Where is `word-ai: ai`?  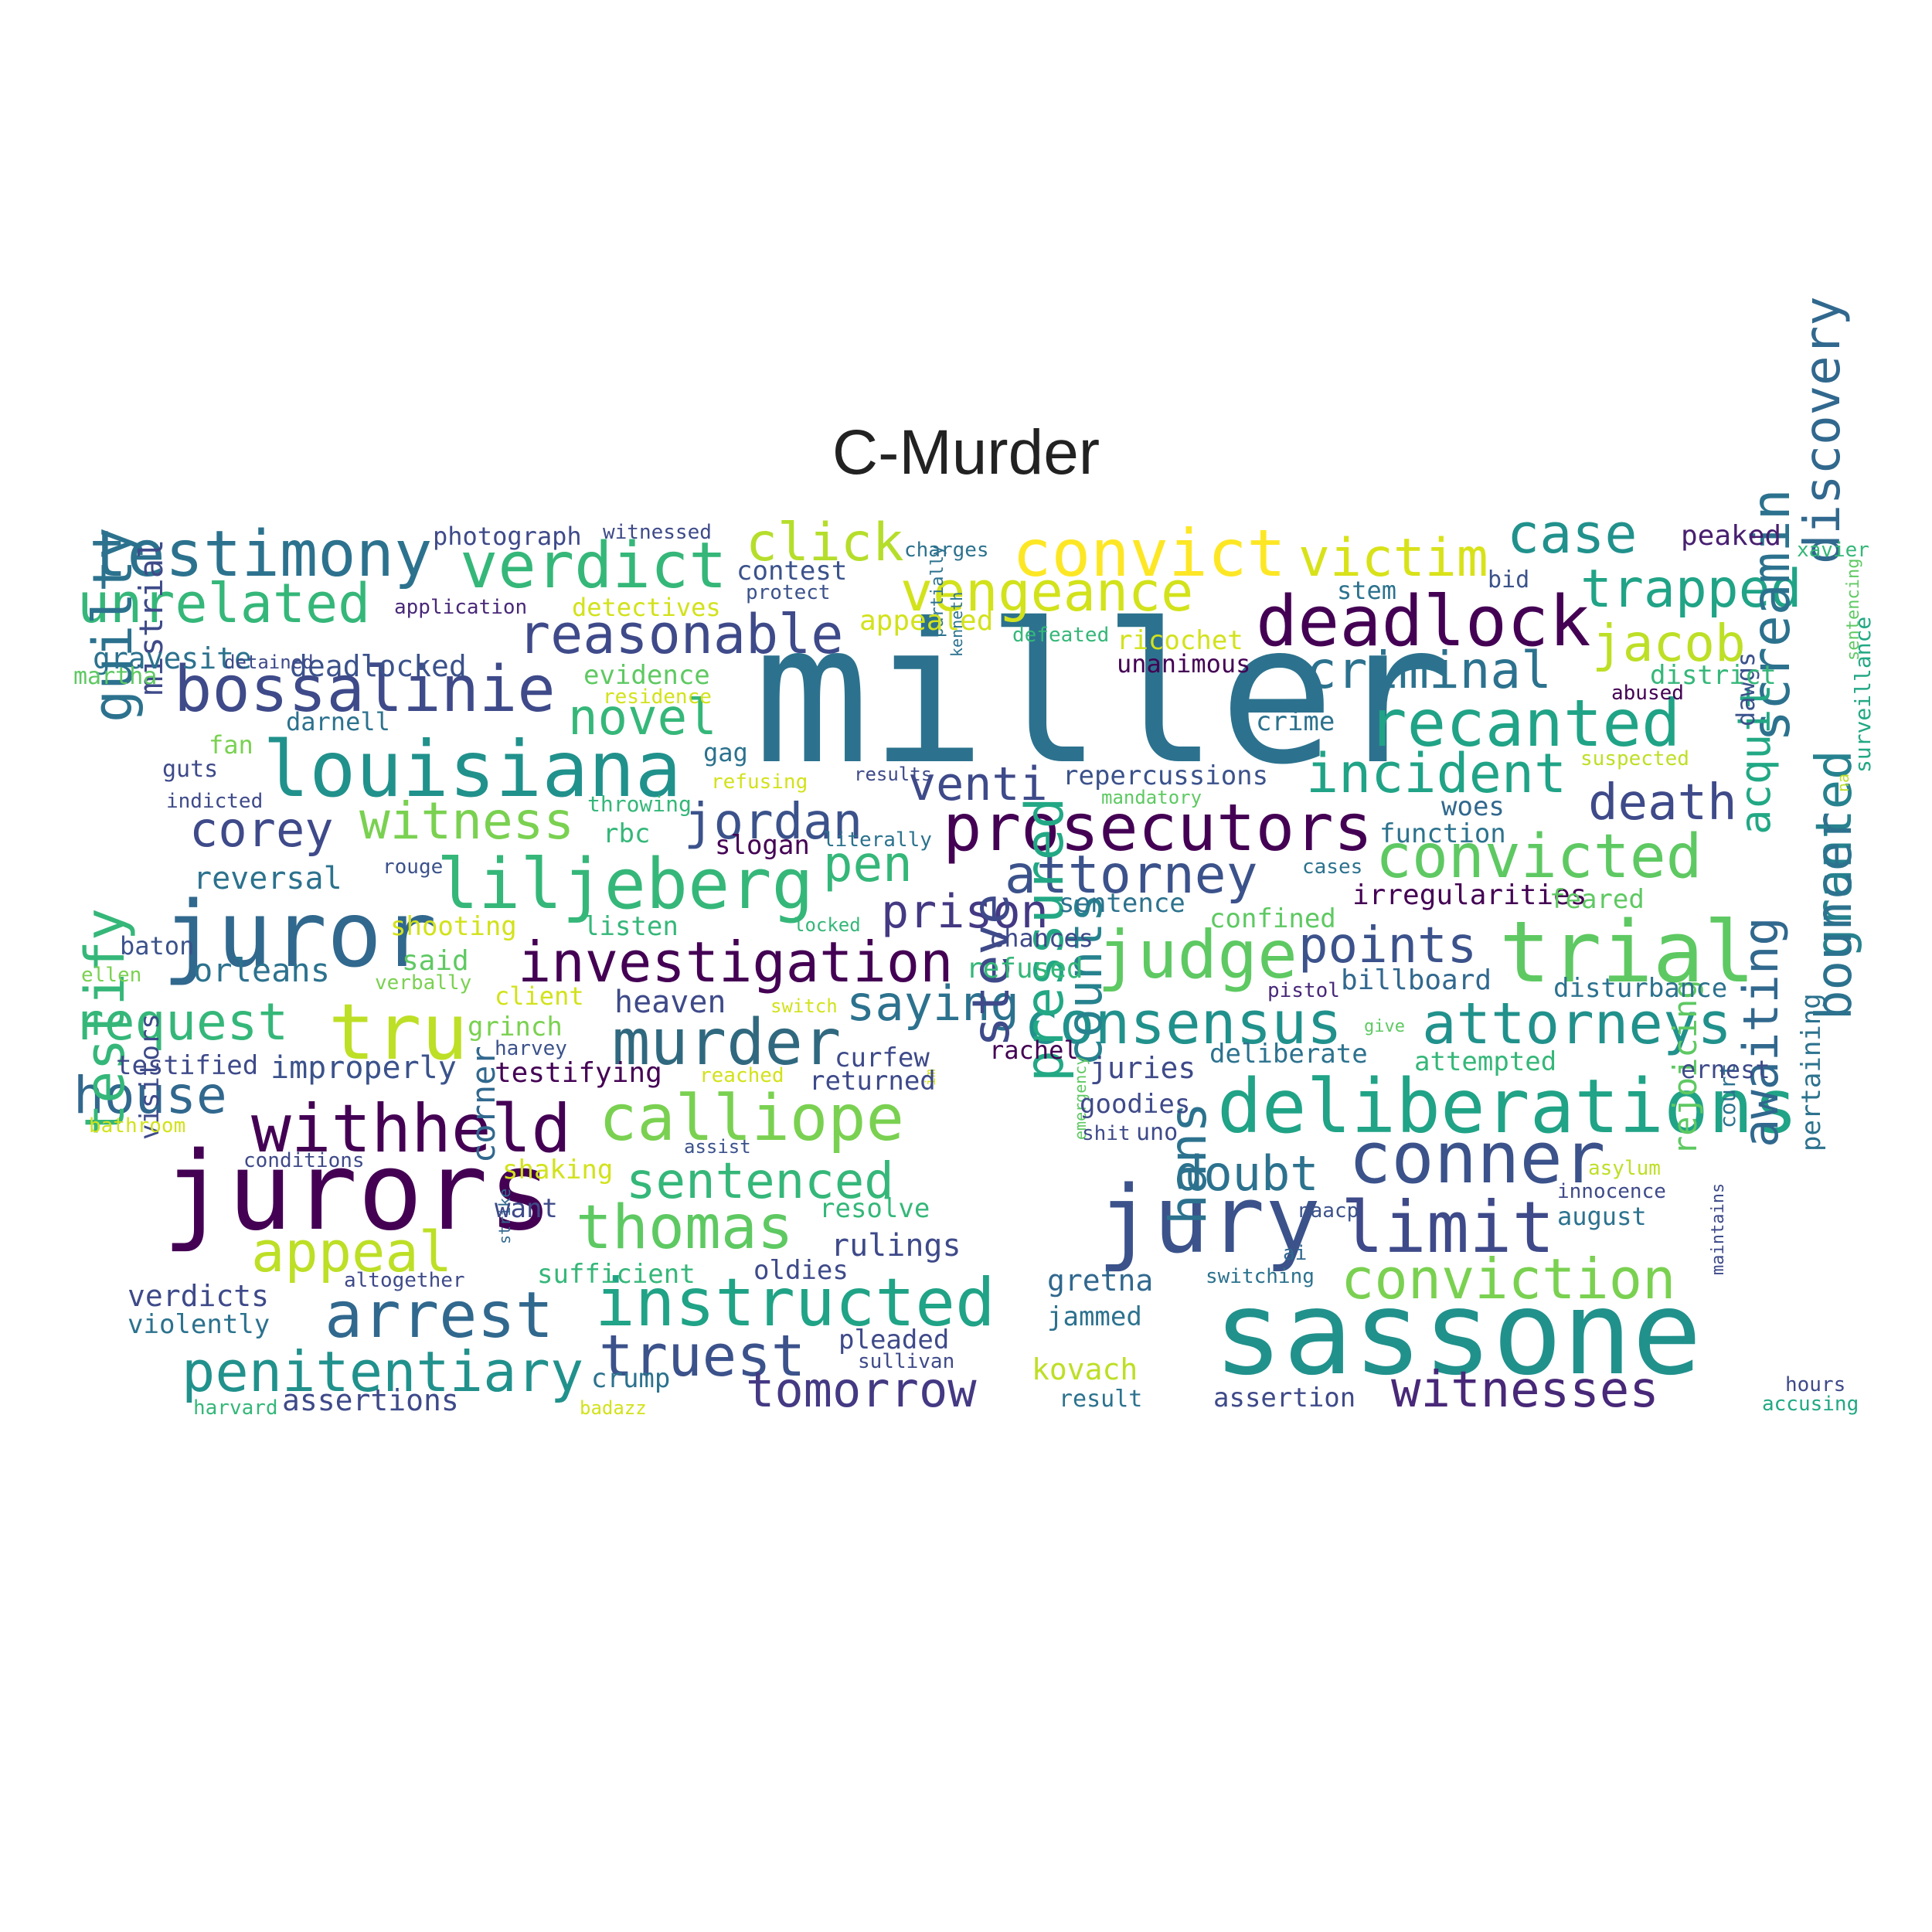 word-ai: ai is located at coordinates (1295, 1254).